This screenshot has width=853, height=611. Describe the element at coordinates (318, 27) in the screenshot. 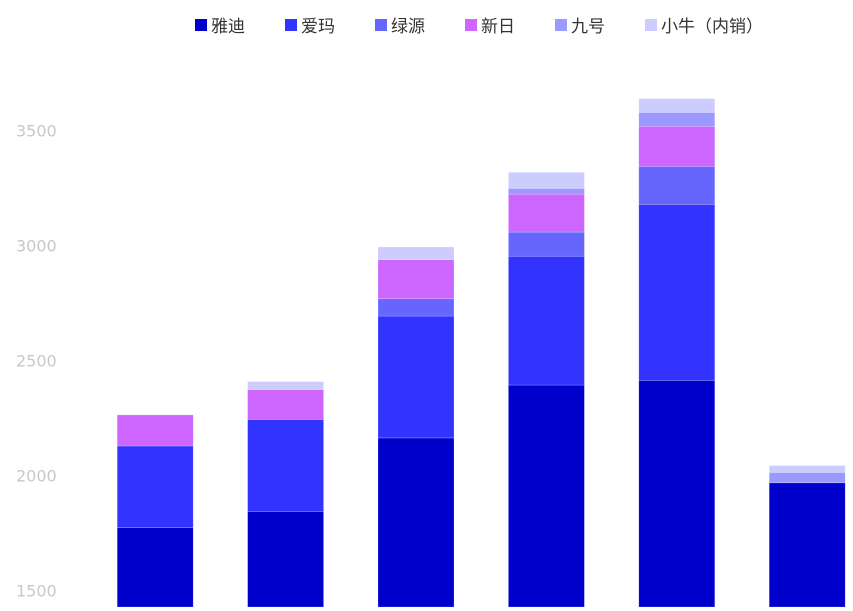

I see `legend-label: 爱玛` at that location.